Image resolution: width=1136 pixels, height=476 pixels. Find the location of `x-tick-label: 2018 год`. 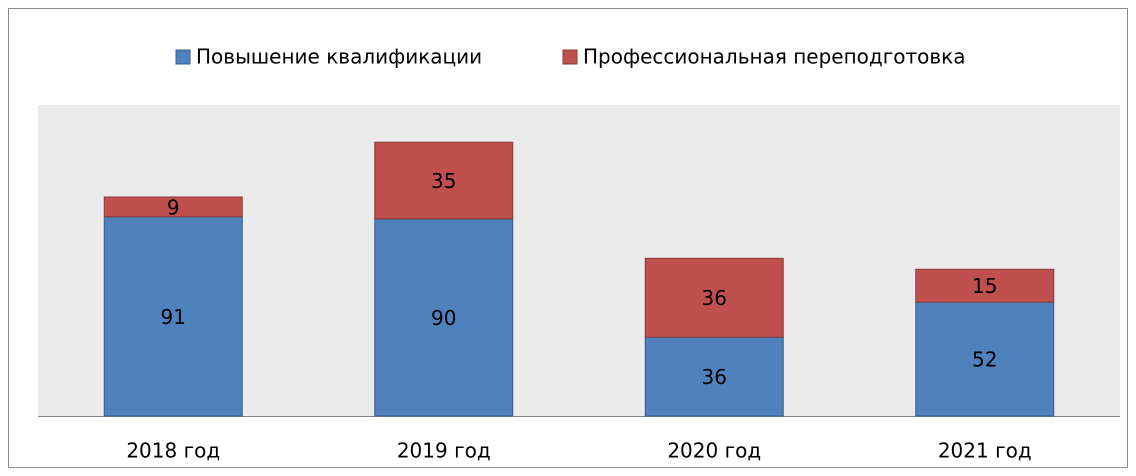

x-tick-label: 2018 год is located at coordinates (173, 451).